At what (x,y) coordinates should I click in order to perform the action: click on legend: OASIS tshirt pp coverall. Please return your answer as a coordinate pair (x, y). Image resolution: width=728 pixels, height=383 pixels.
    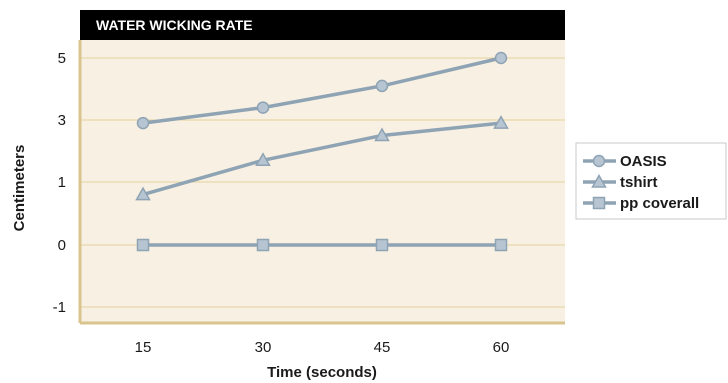
    Looking at the image, I should click on (651, 181).